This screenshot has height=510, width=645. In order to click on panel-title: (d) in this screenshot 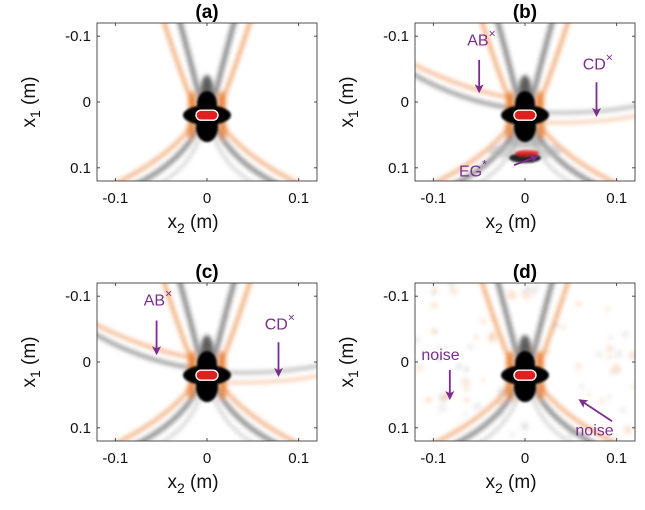, I will do `click(525, 272)`.